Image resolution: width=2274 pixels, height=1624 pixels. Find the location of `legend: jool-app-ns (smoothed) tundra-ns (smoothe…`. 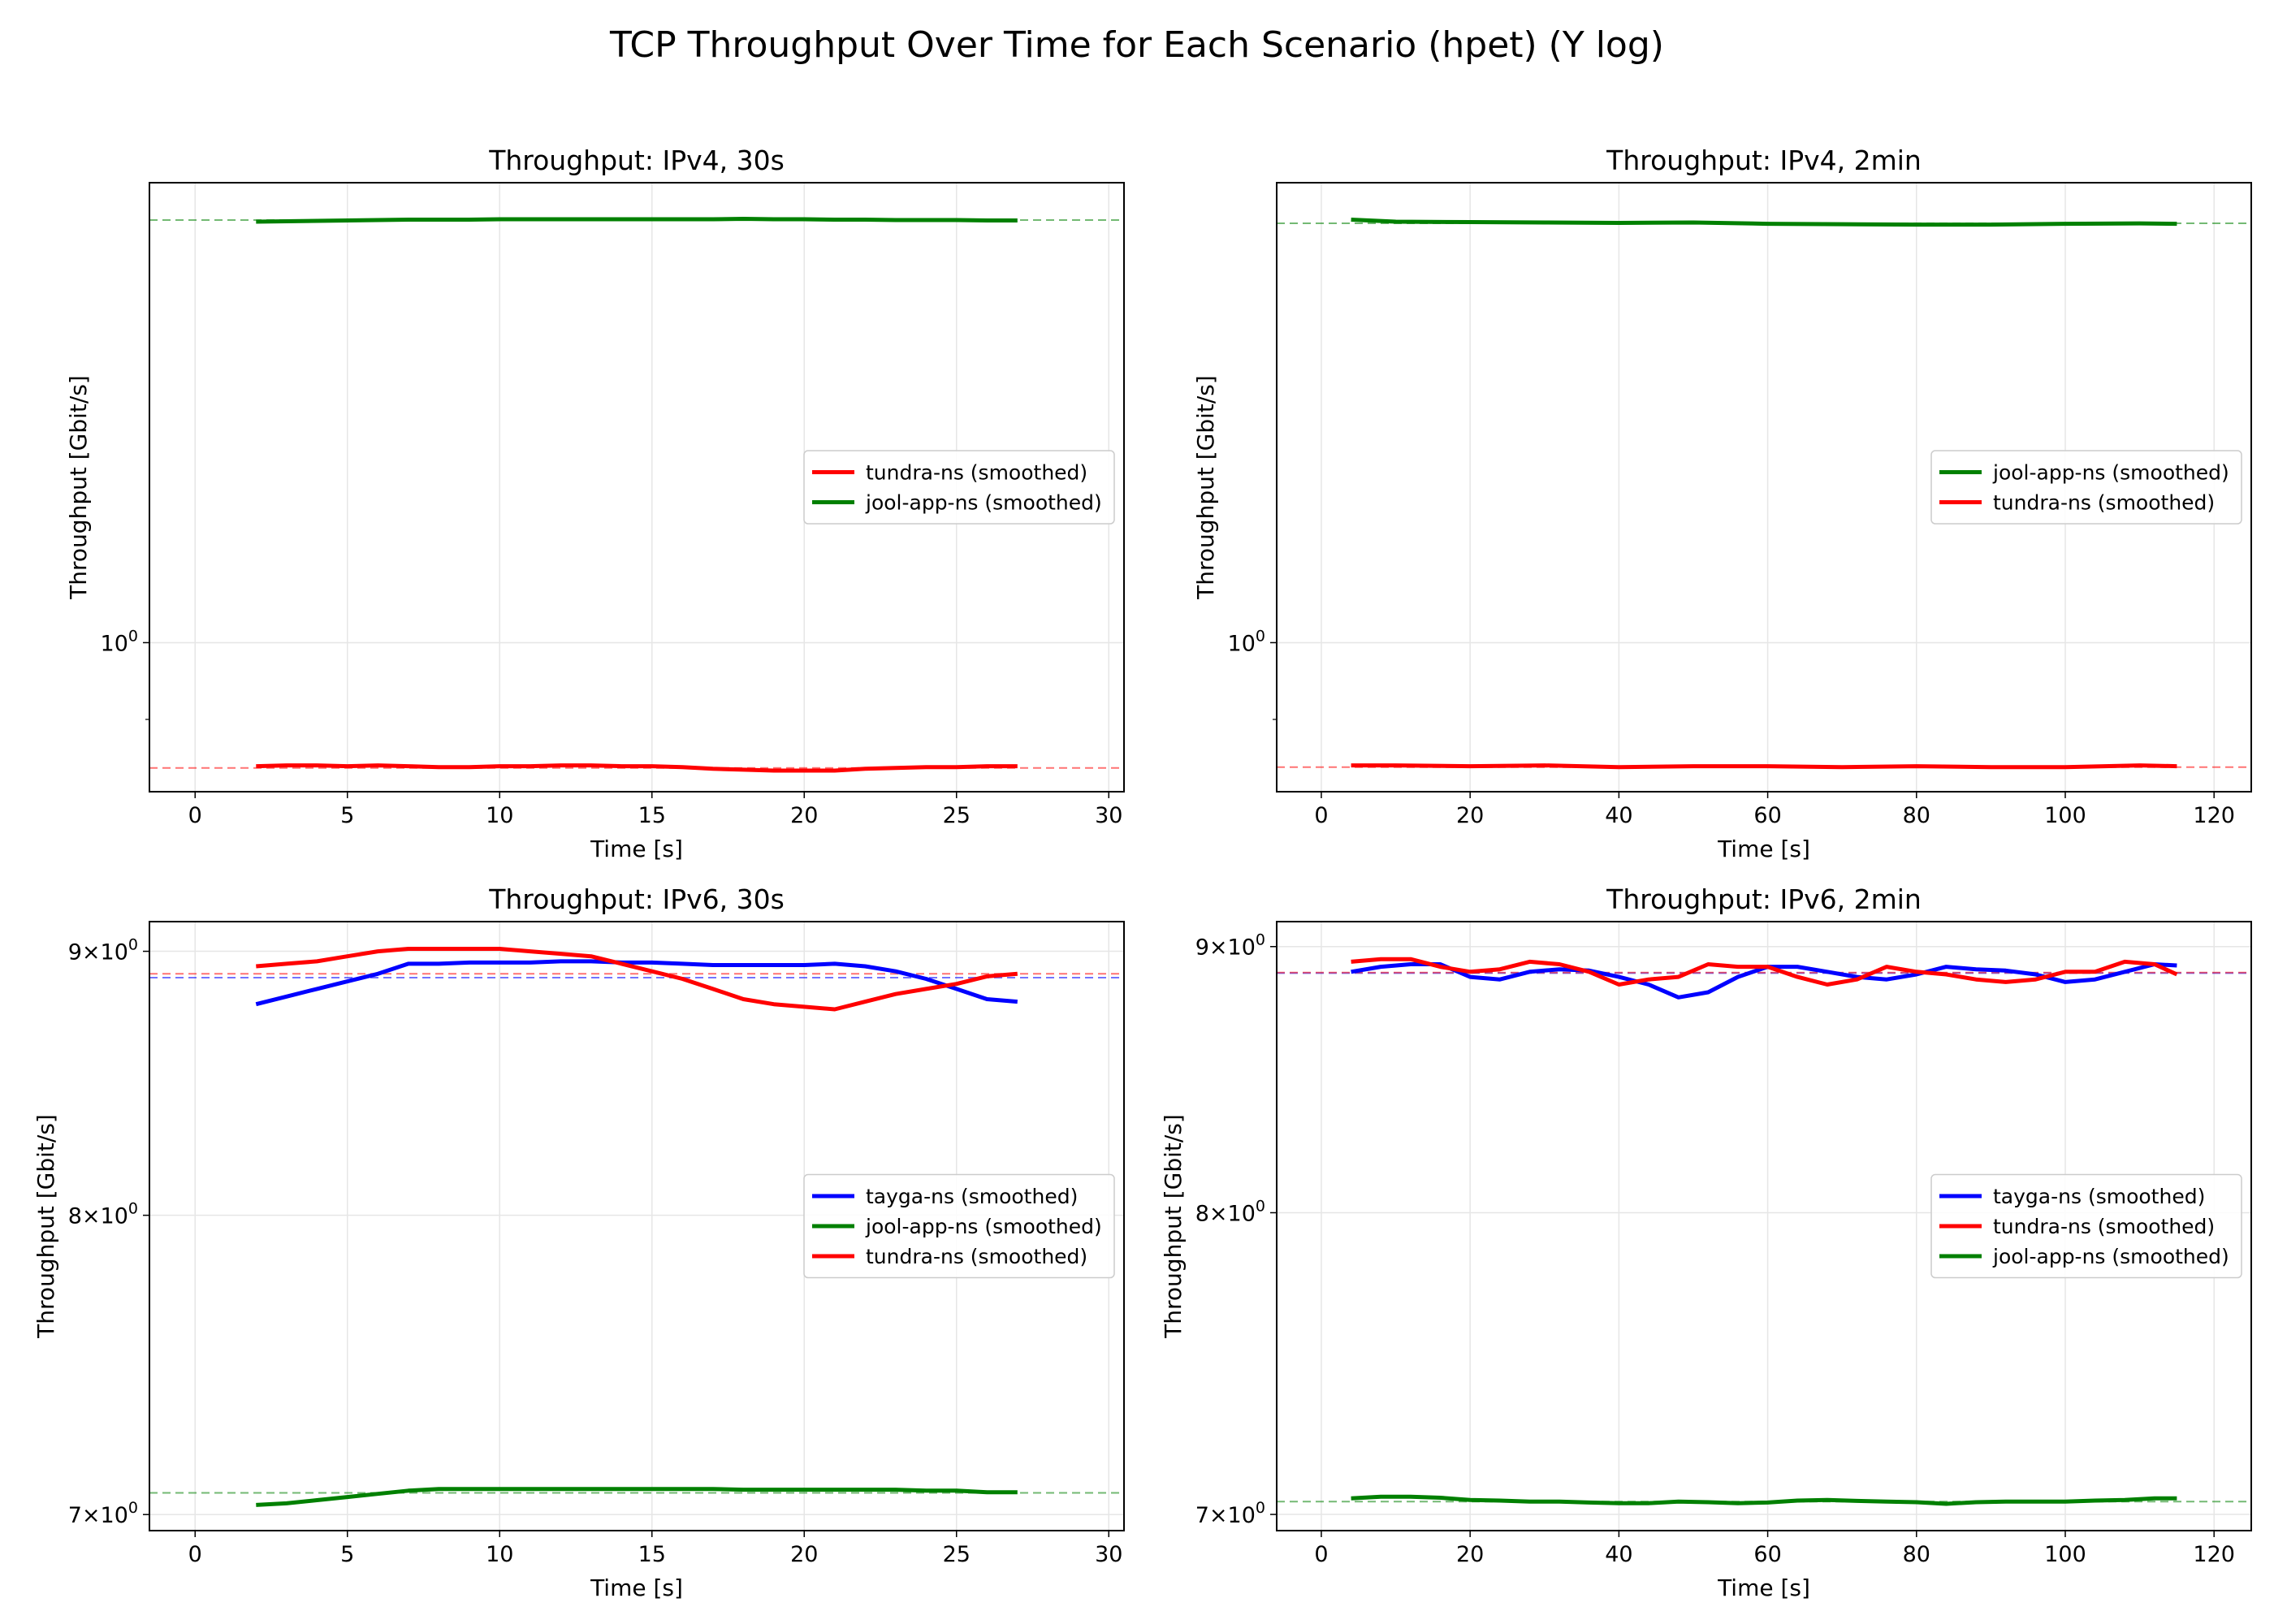

legend: jool-app-ns (smoothed) tundra-ns (smoothe… is located at coordinates (2086, 487).